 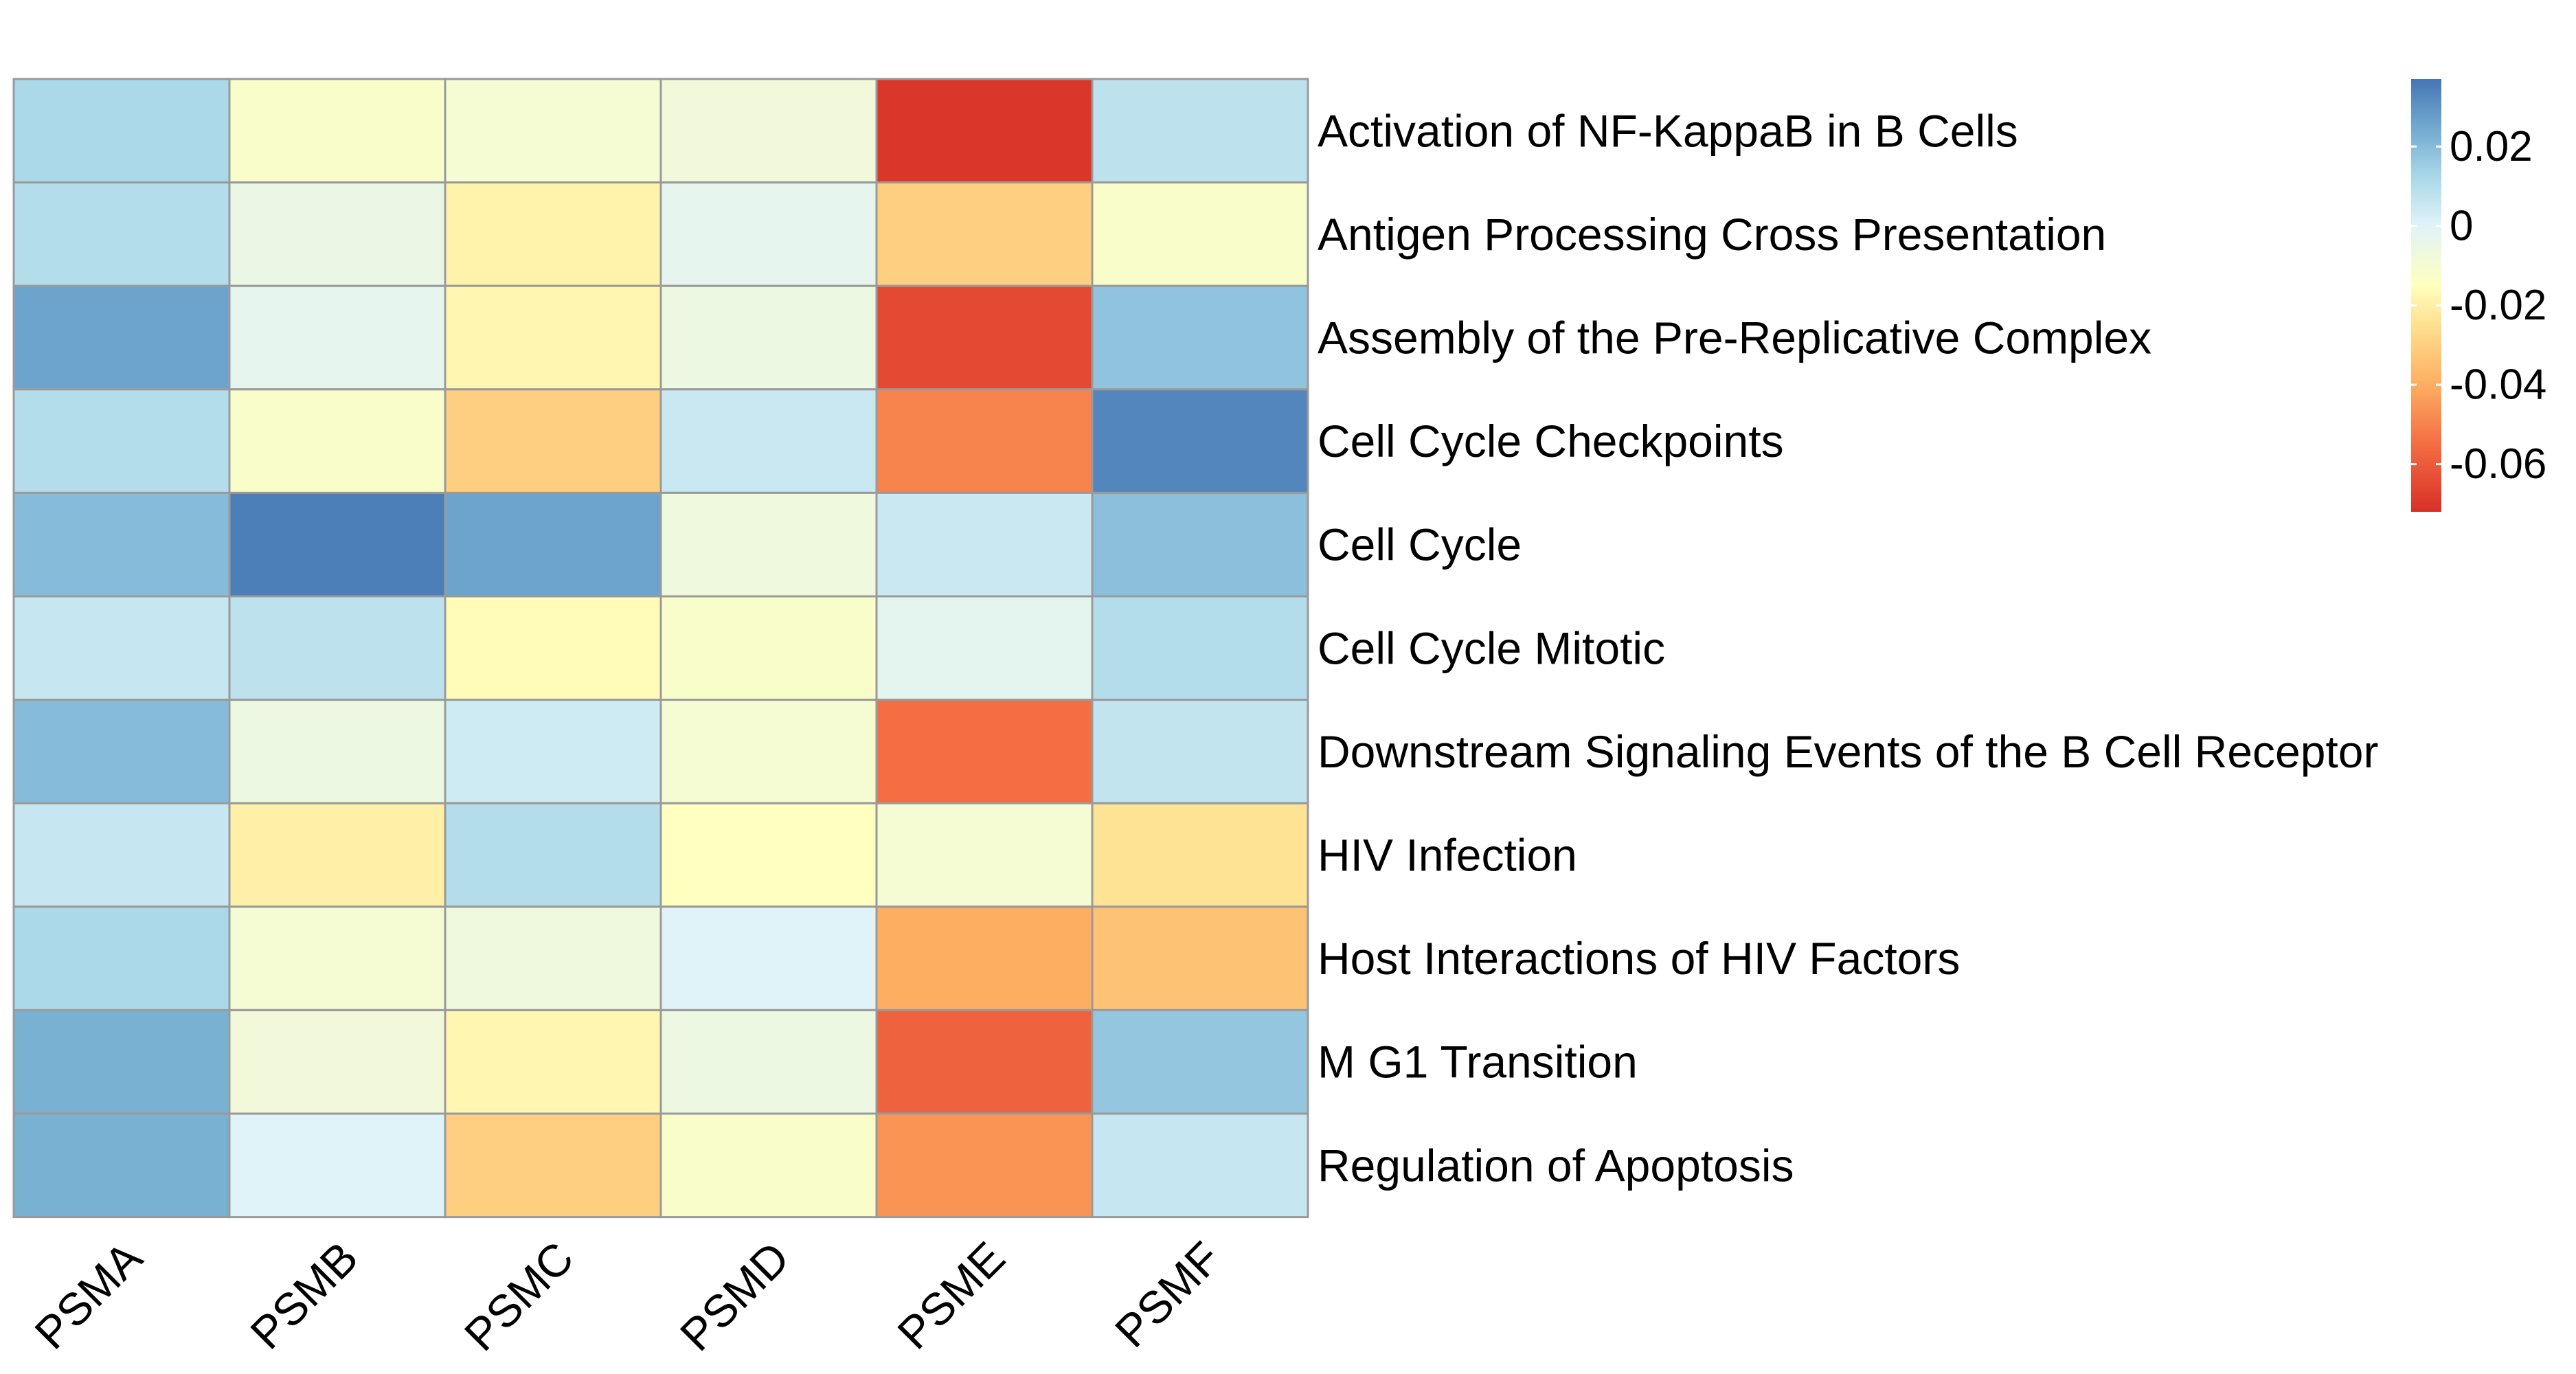 What do you see at coordinates (2498, 464) in the screenshot?
I see `legend-tick-label: -0.06` at bounding box center [2498, 464].